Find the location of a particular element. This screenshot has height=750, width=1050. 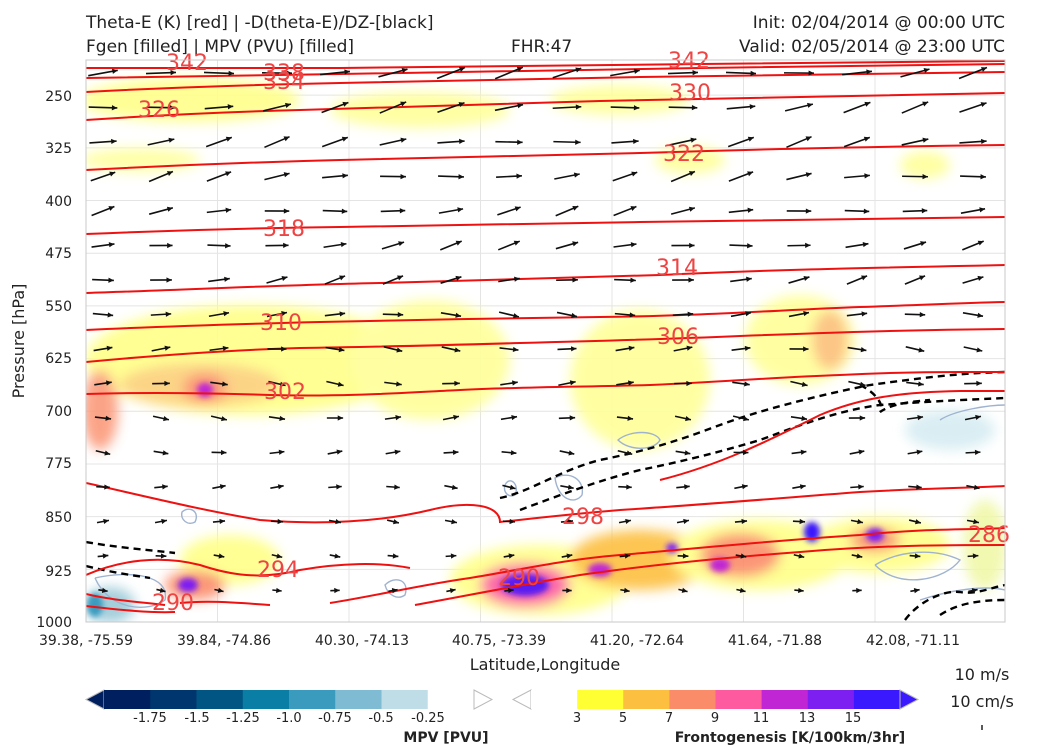

fgen-tick-label: 5 is located at coordinates (623, 718).